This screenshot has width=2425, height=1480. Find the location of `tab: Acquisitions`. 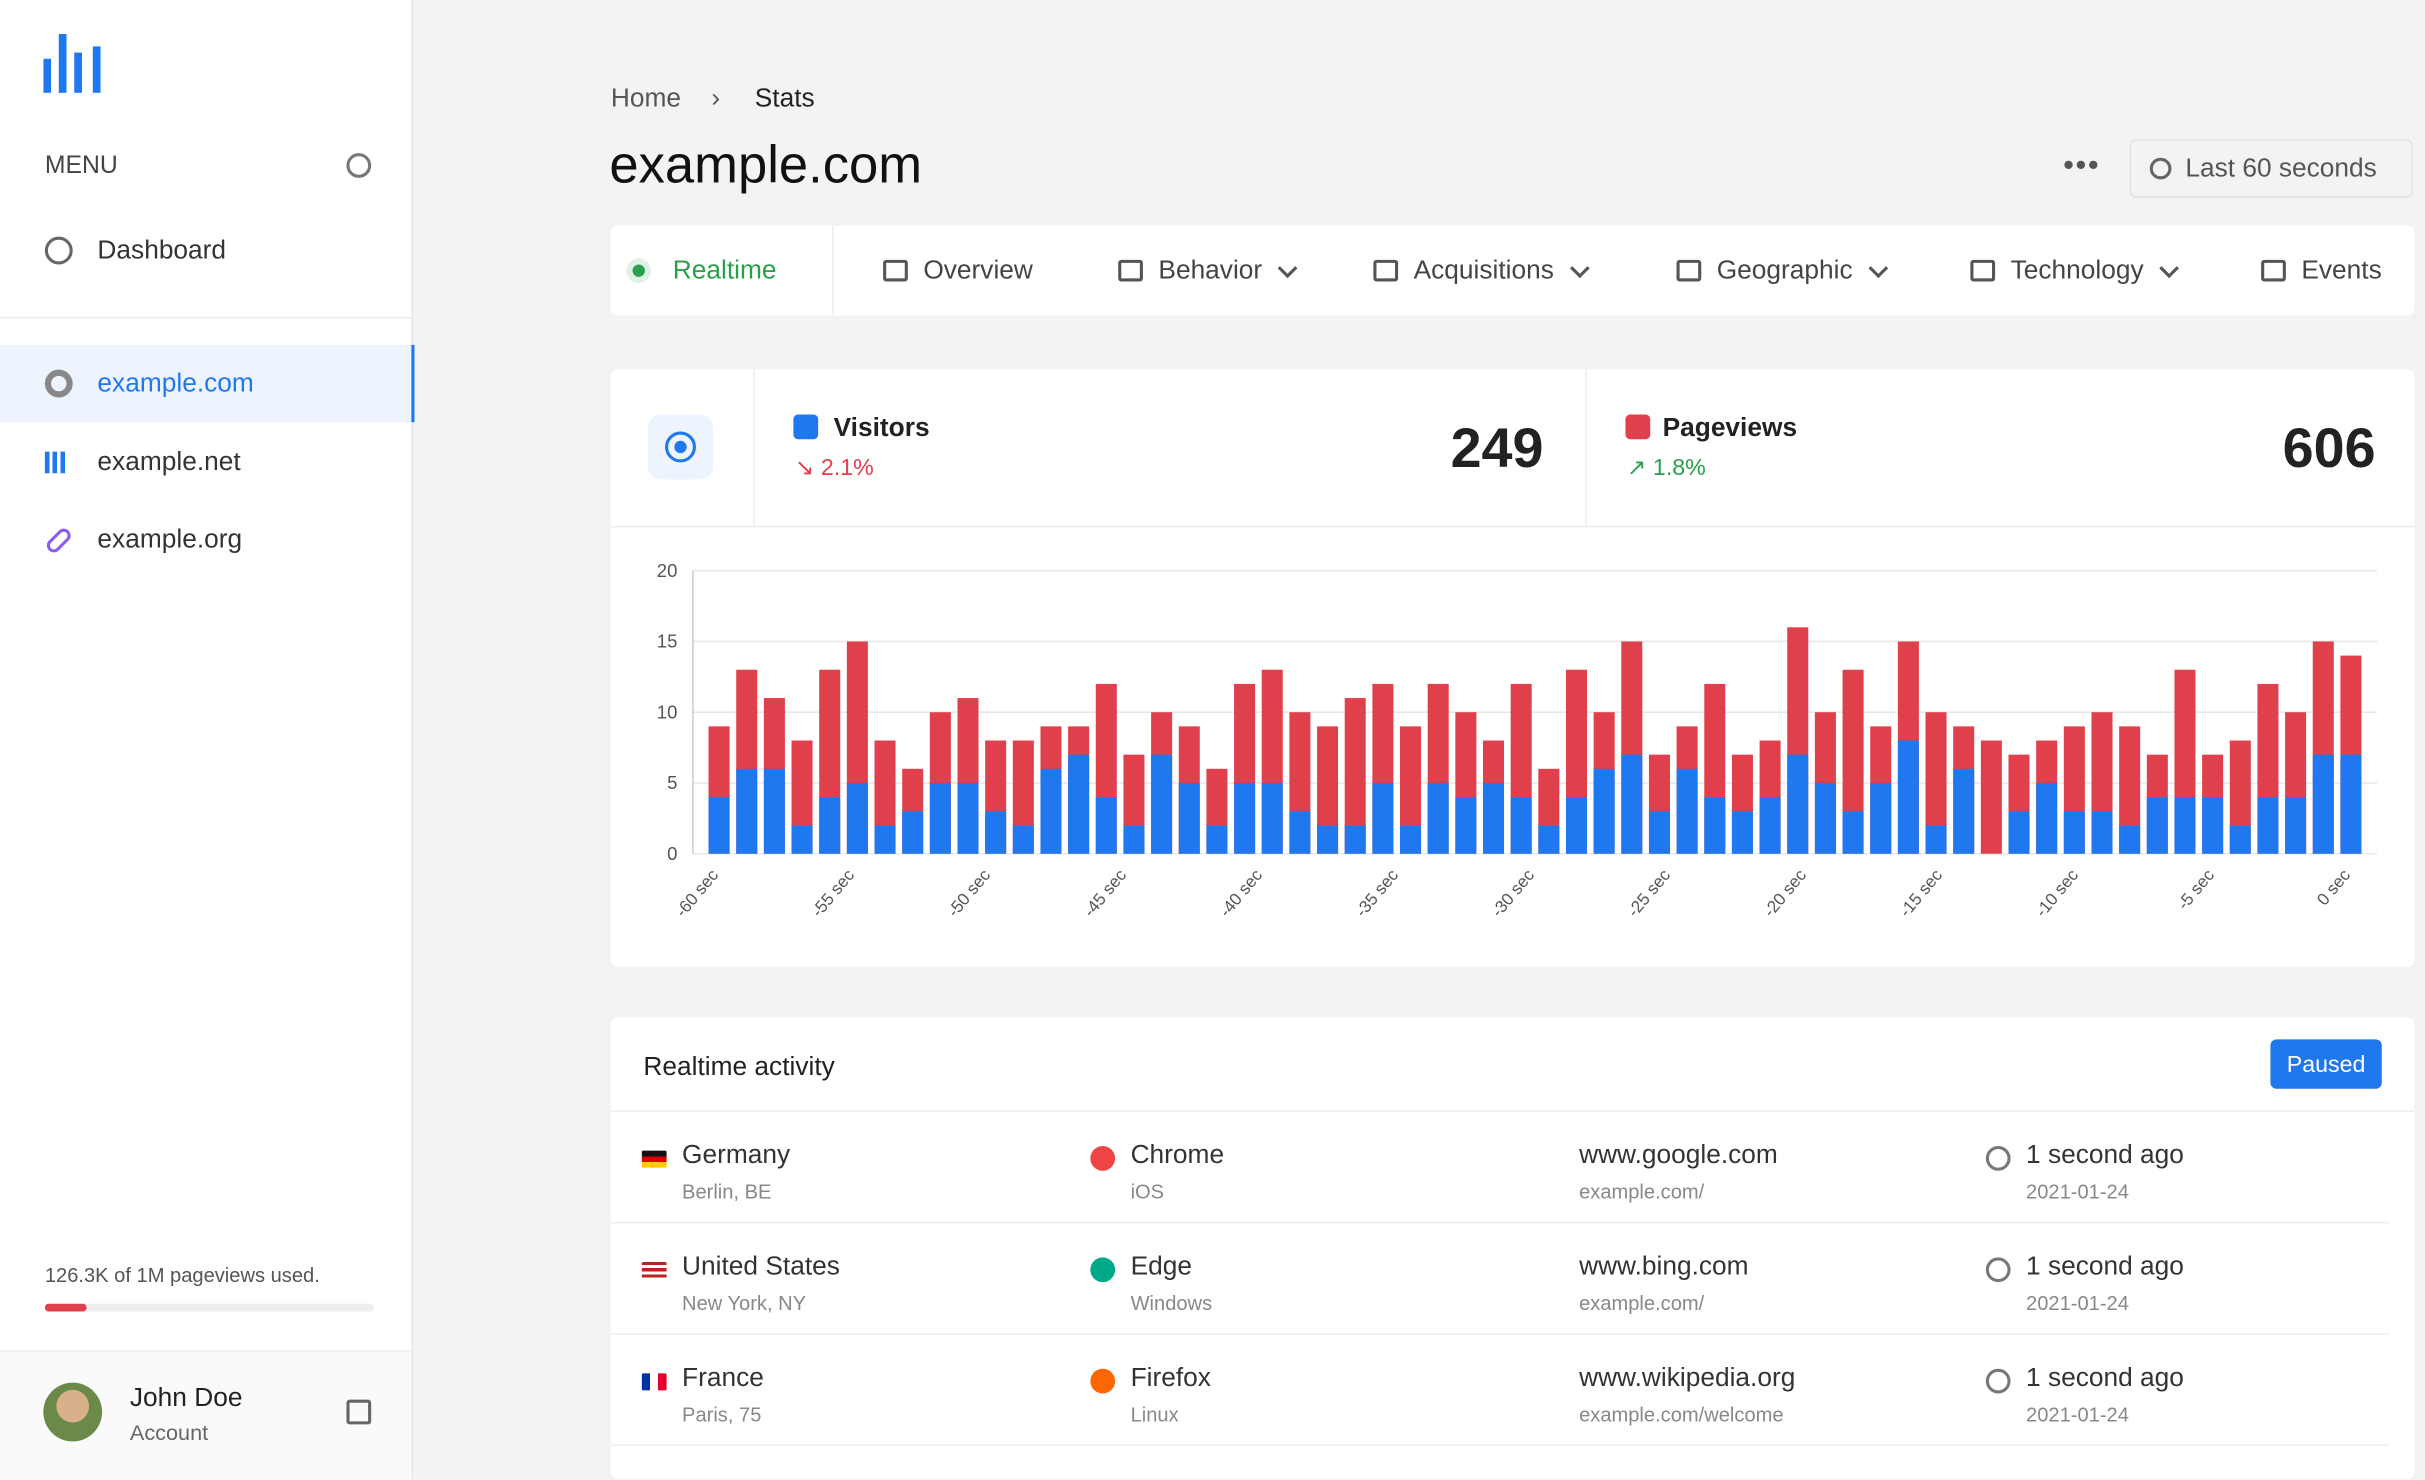

tab: Acquisitions is located at coordinates (1481, 271).